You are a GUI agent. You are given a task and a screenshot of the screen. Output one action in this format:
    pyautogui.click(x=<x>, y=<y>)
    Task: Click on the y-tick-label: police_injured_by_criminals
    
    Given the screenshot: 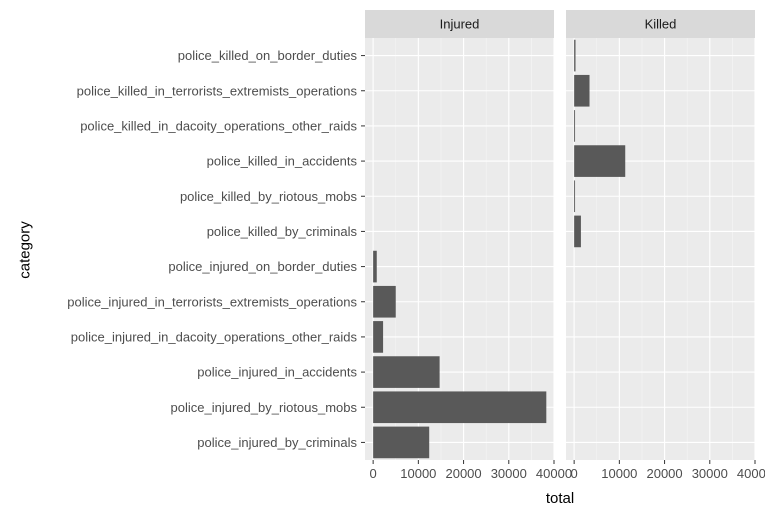 What is the action you would take?
    pyautogui.click(x=277, y=442)
    